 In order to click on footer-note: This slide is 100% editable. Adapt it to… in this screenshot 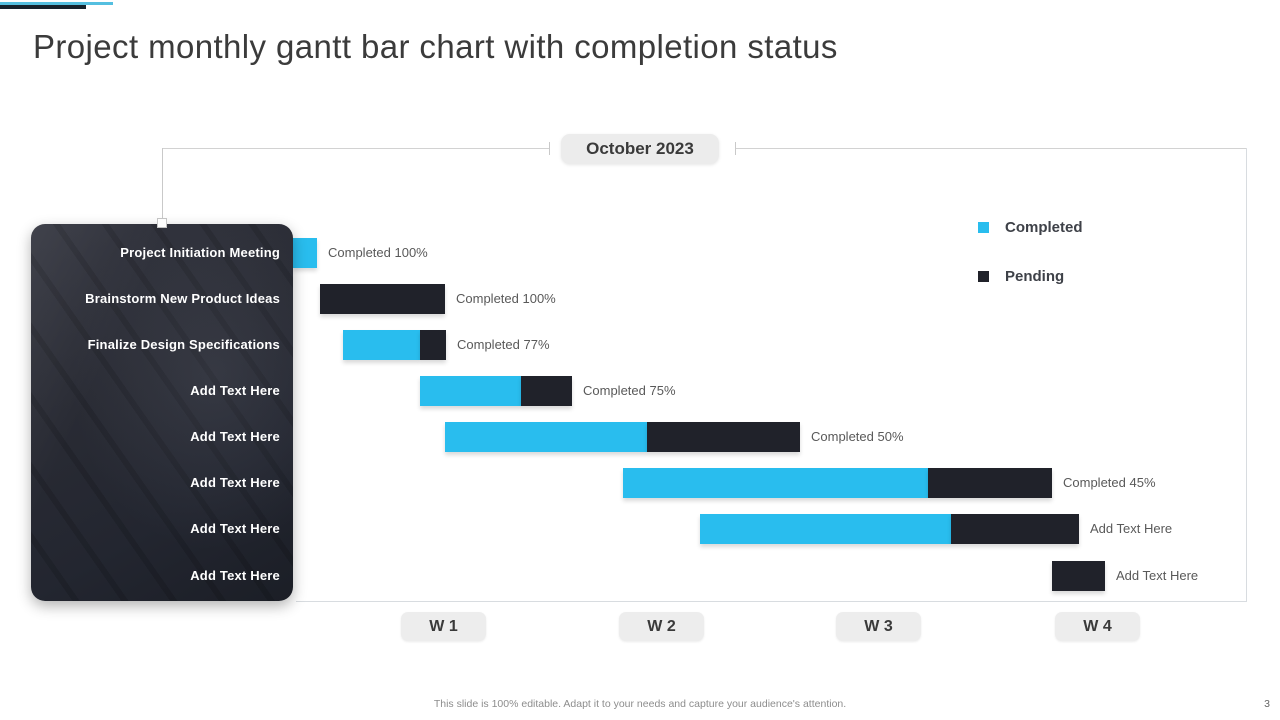, I will do `click(640, 704)`.